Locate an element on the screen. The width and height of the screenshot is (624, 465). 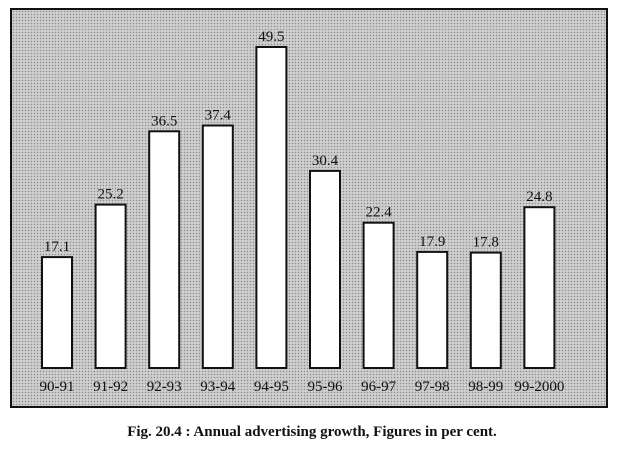
x-tick-label: 90-91 is located at coordinates (57, 387).